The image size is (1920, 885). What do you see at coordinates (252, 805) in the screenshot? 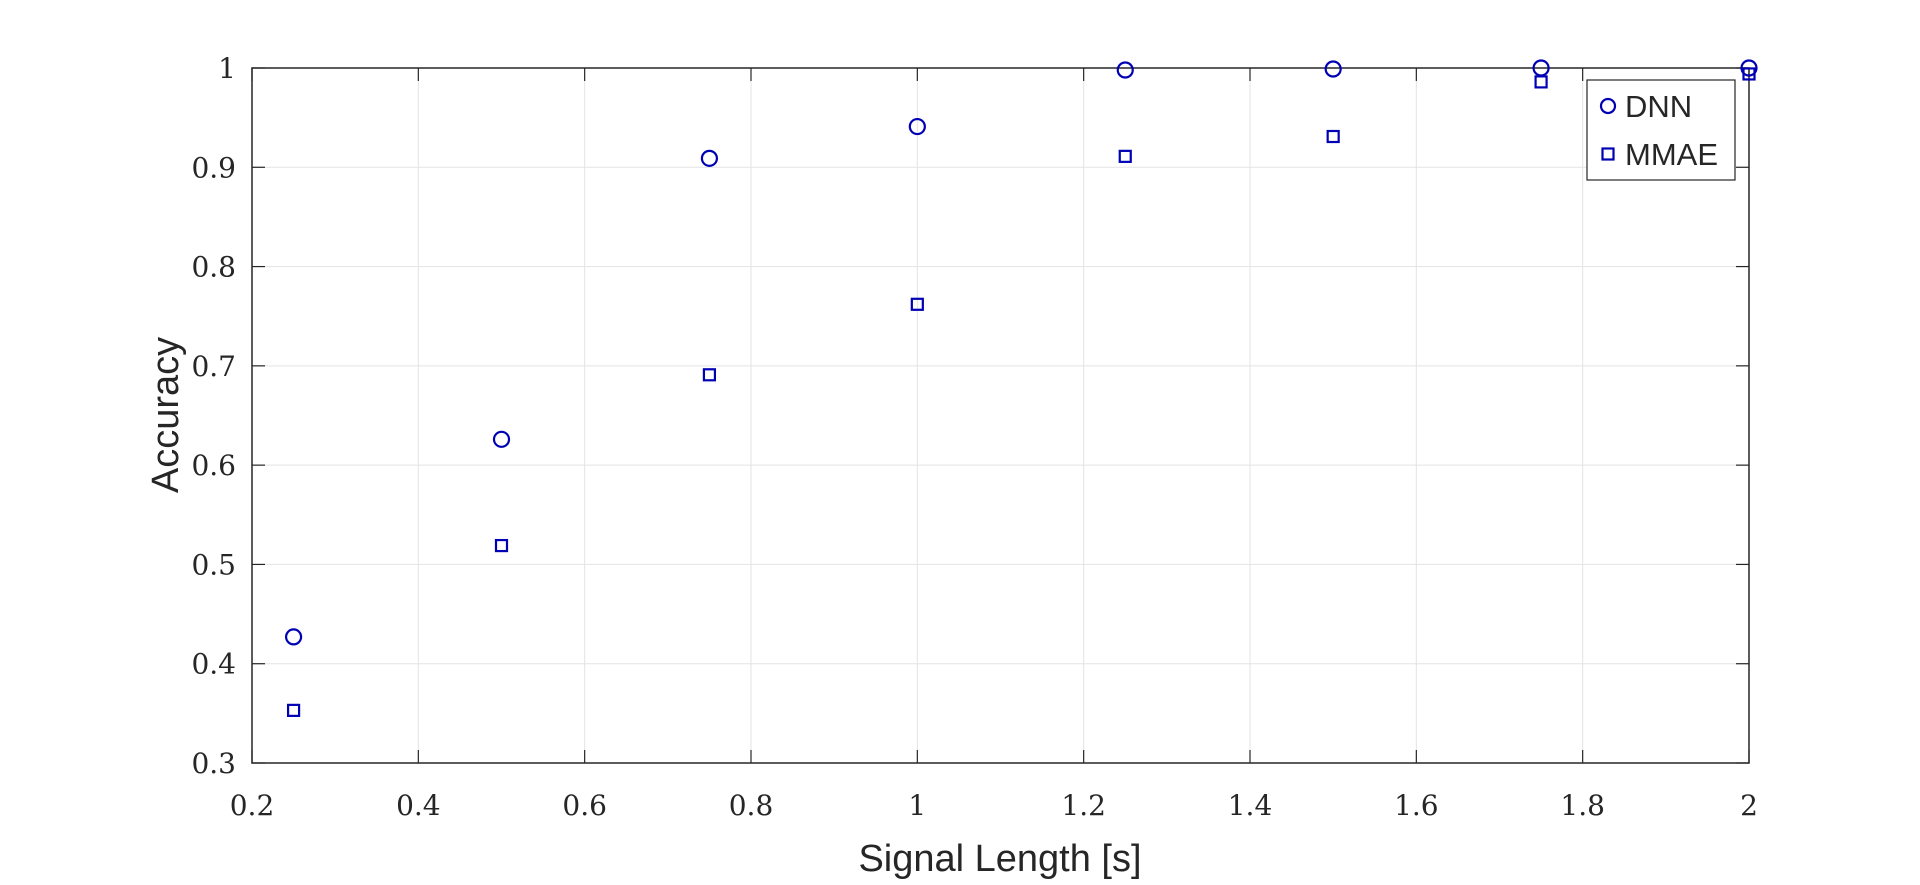
I see `x-tick-label: 0.2` at bounding box center [252, 805].